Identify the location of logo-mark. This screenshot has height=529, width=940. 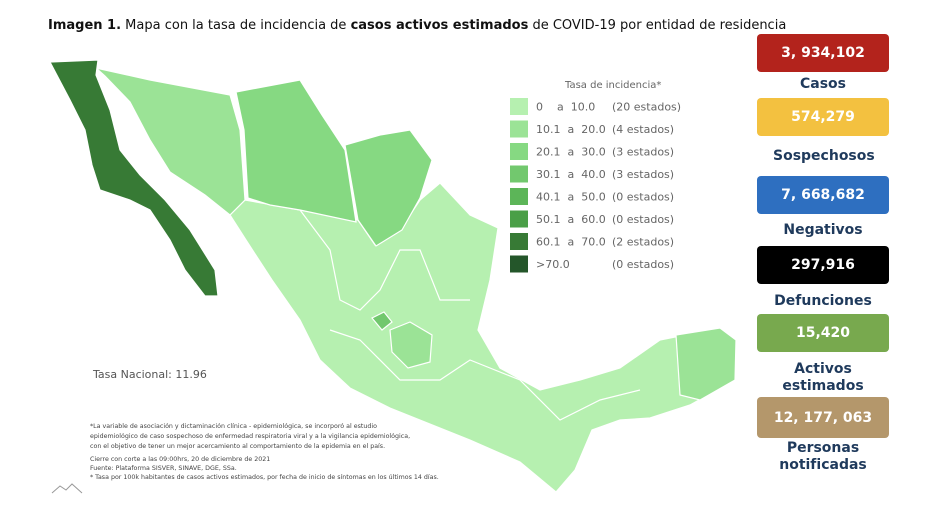
(67, 488).